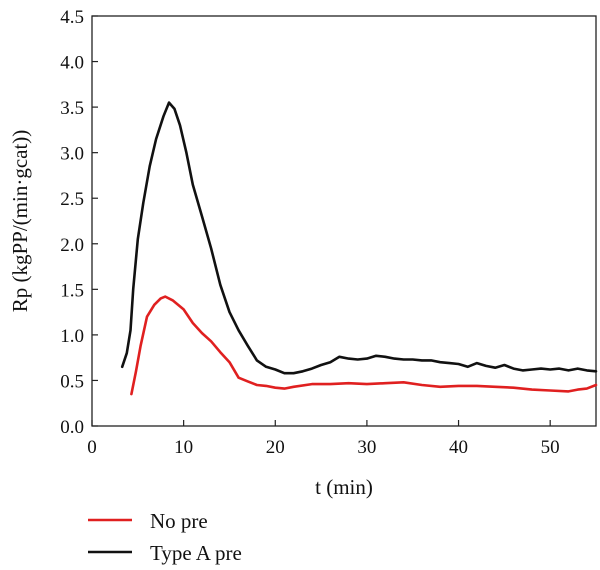 This screenshot has height=570, width=600. Describe the element at coordinates (72, 199) in the screenshot. I see `y-tick-label: 2.5` at that location.